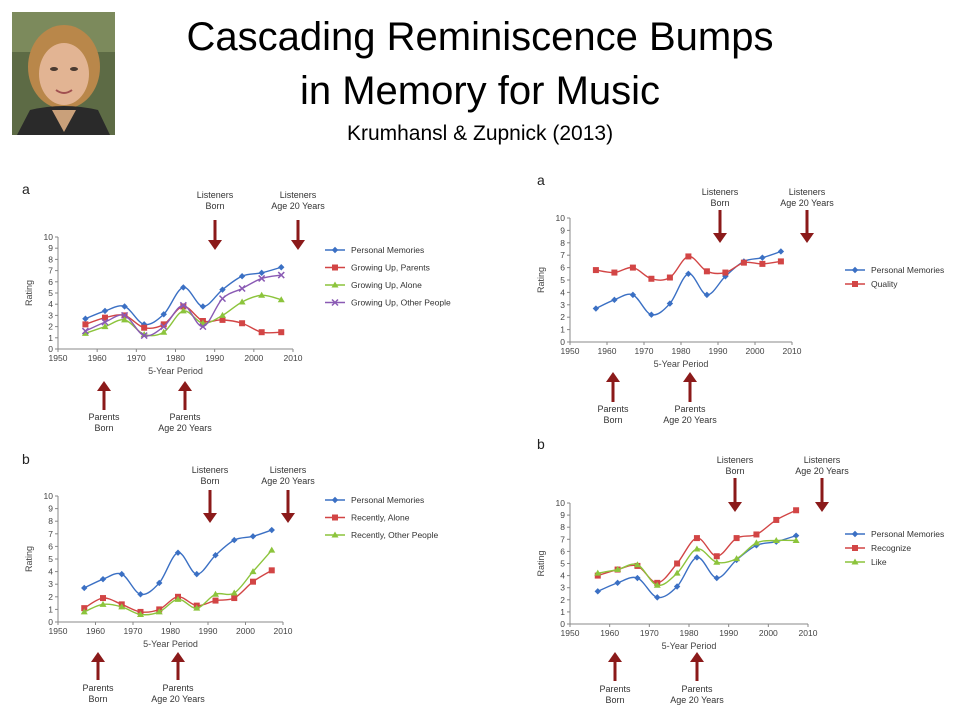 The height and width of the screenshot is (720, 960). I want to click on arrow-listeners-born-head, so click(215, 245).